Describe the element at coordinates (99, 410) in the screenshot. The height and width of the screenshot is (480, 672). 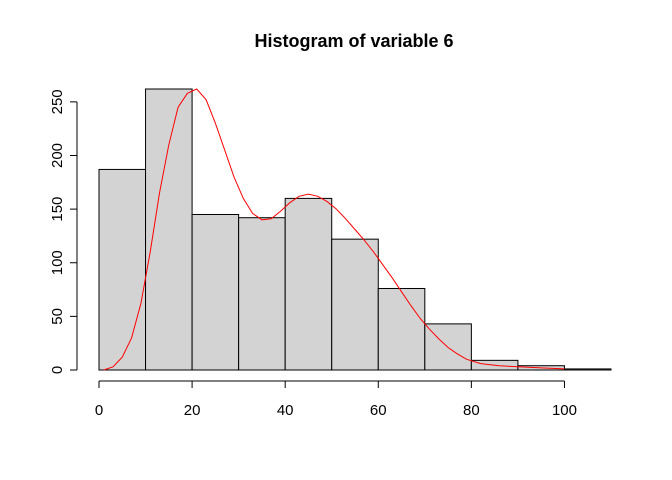
I see `x-tick-label: 0` at that location.